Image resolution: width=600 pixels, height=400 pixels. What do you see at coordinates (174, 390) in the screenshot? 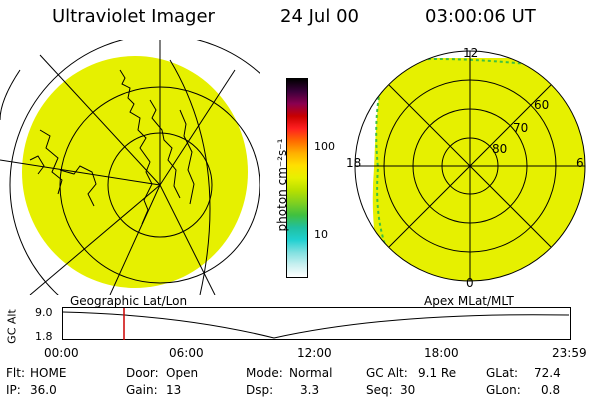
I see `gain-value: 13` at bounding box center [174, 390].